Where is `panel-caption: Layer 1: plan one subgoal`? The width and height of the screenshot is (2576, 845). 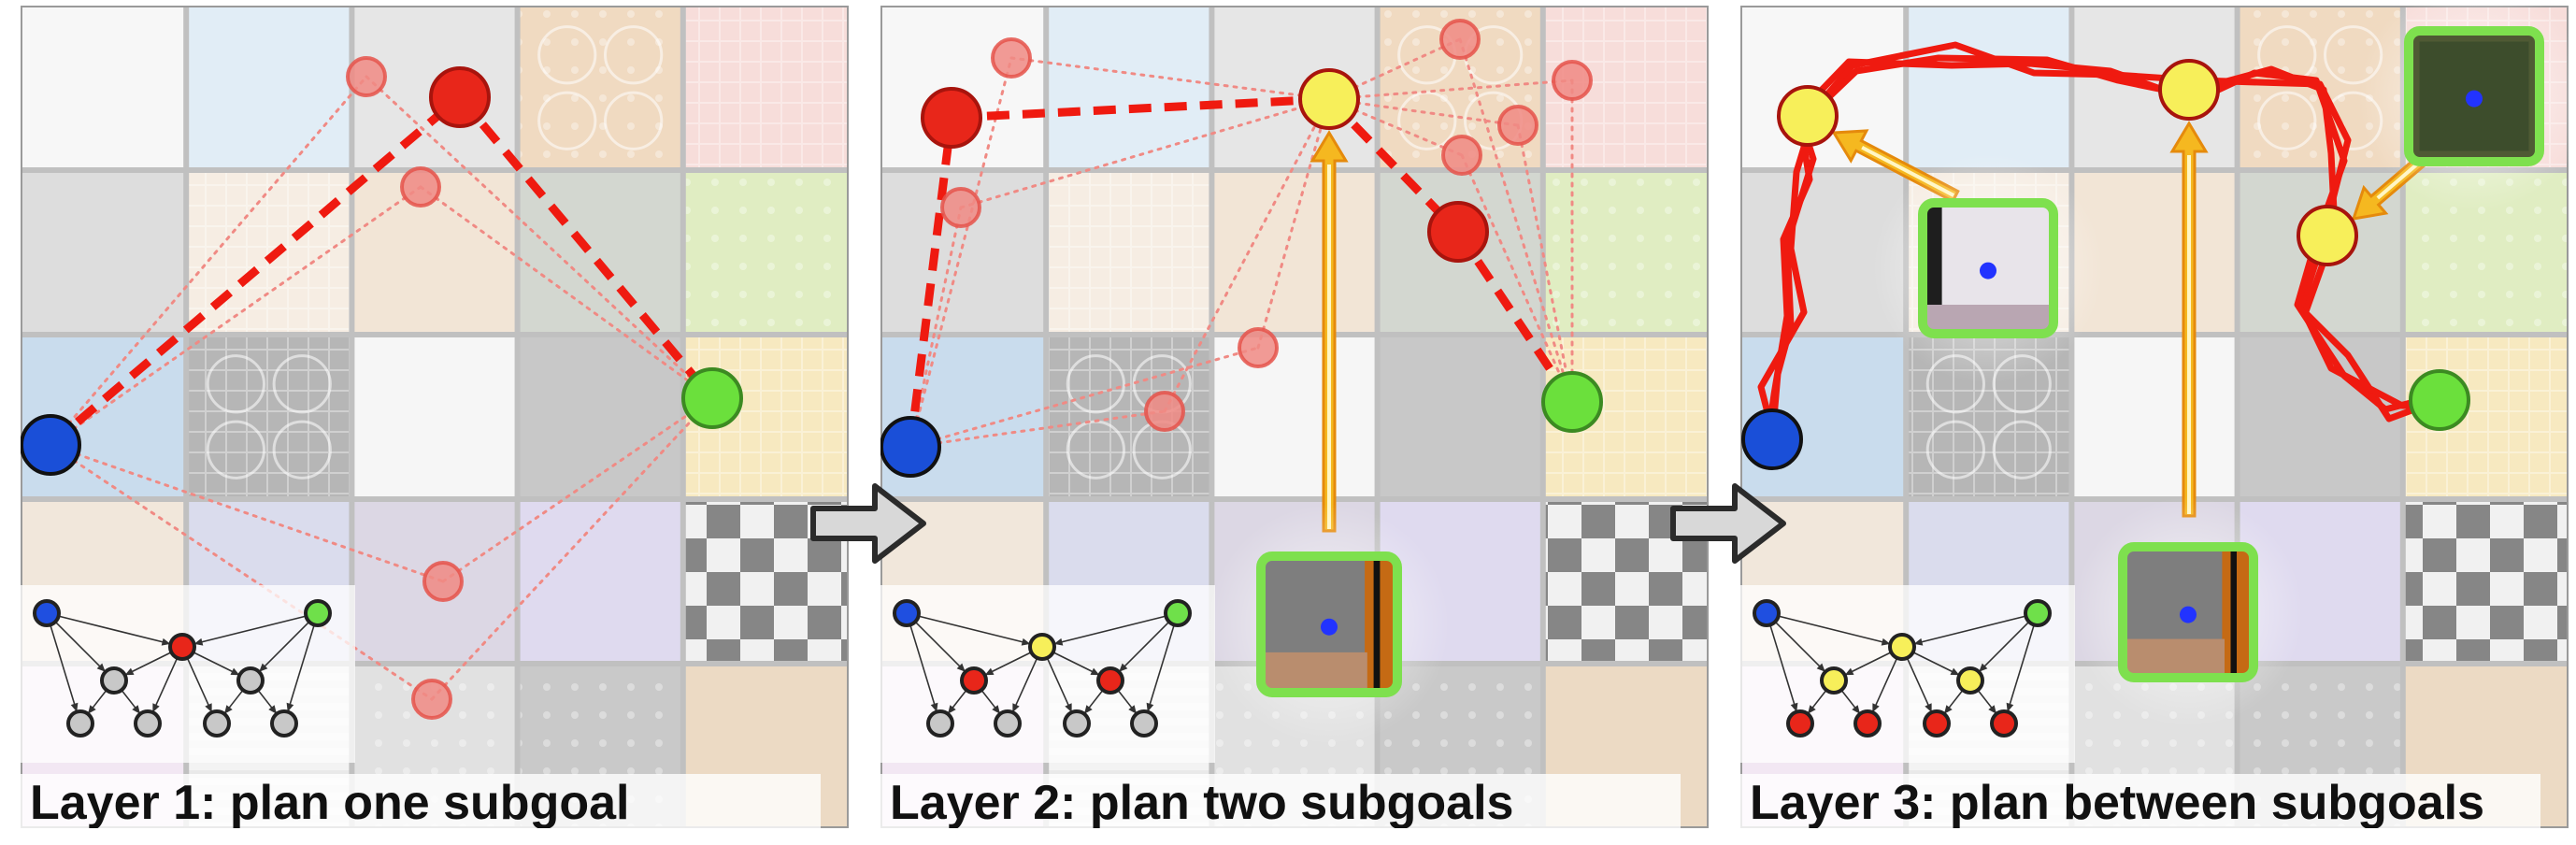 panel-caption: Layer 1: plan one subgoal is located at coordinates (329, 803).